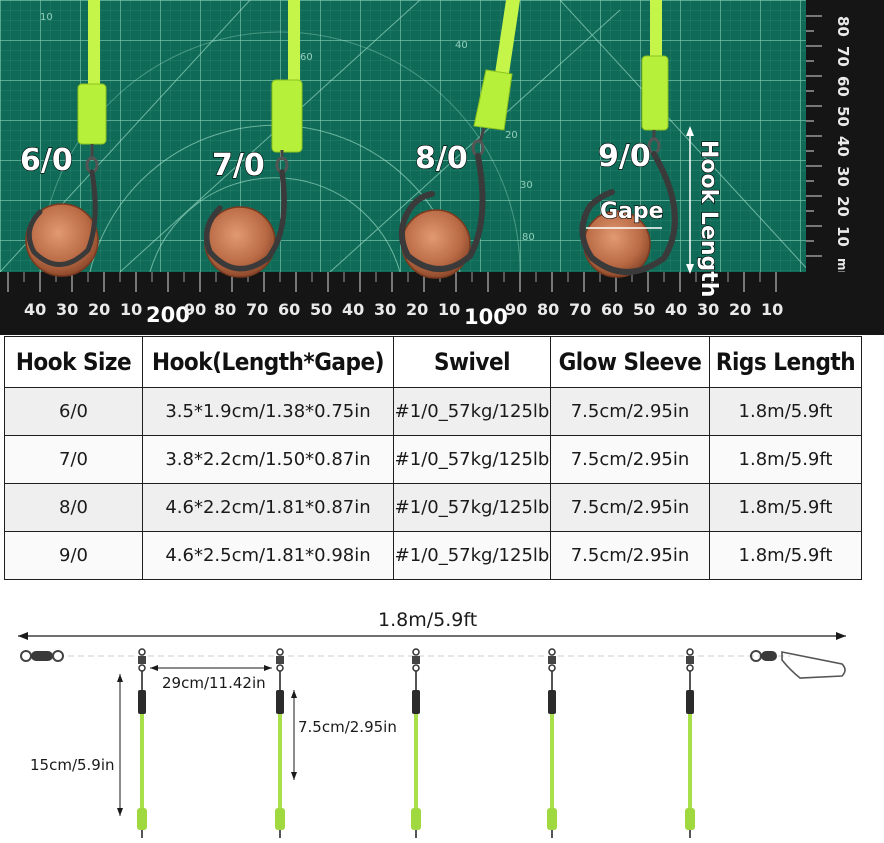 This screenshot has height=843, width=884. What do you see at coordinates (214, 683) in the screenshot?
I see `spacing-label: 29cm/11.42in` at bounding box center [214, 683].